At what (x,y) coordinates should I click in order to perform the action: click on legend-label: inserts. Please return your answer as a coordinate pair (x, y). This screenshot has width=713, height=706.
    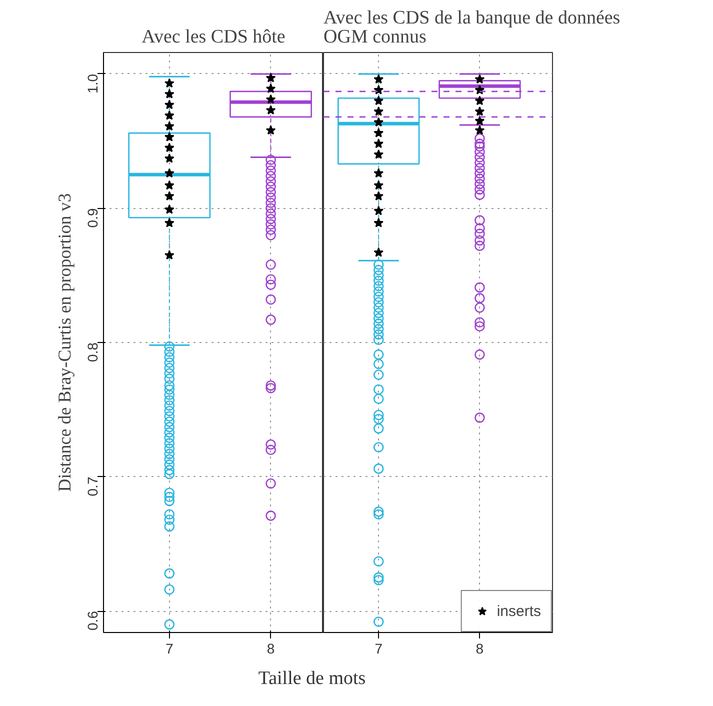
    Looking at the image, I should click on (518, 611).